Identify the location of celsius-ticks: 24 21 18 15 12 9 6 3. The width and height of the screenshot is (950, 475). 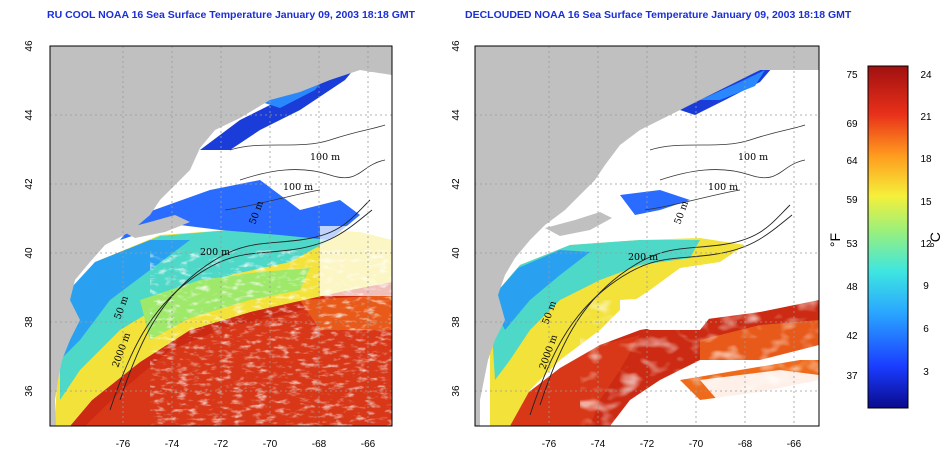
(926, 224).